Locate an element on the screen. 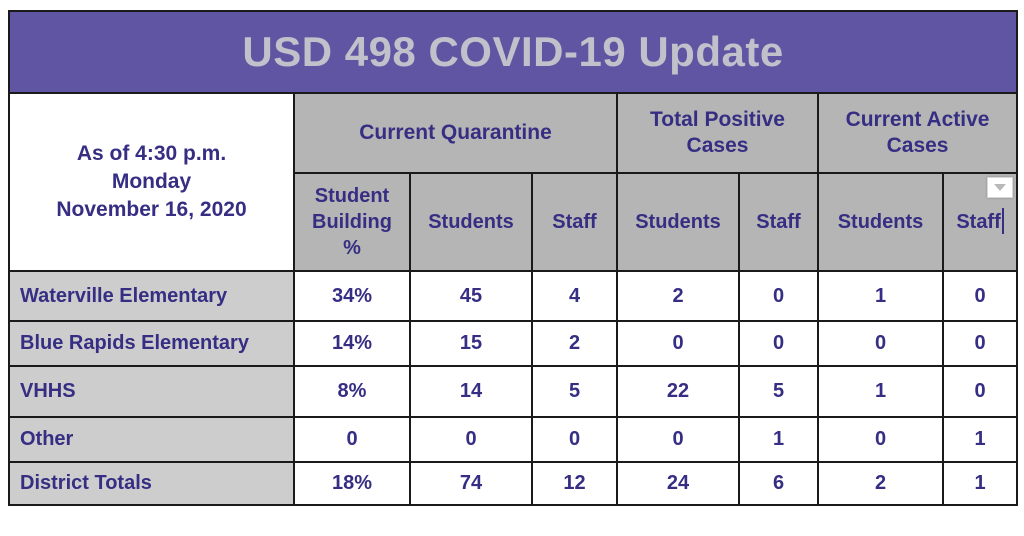  group-header-current-quarantine: Current Quarantine is located at coordinates (455, 133).